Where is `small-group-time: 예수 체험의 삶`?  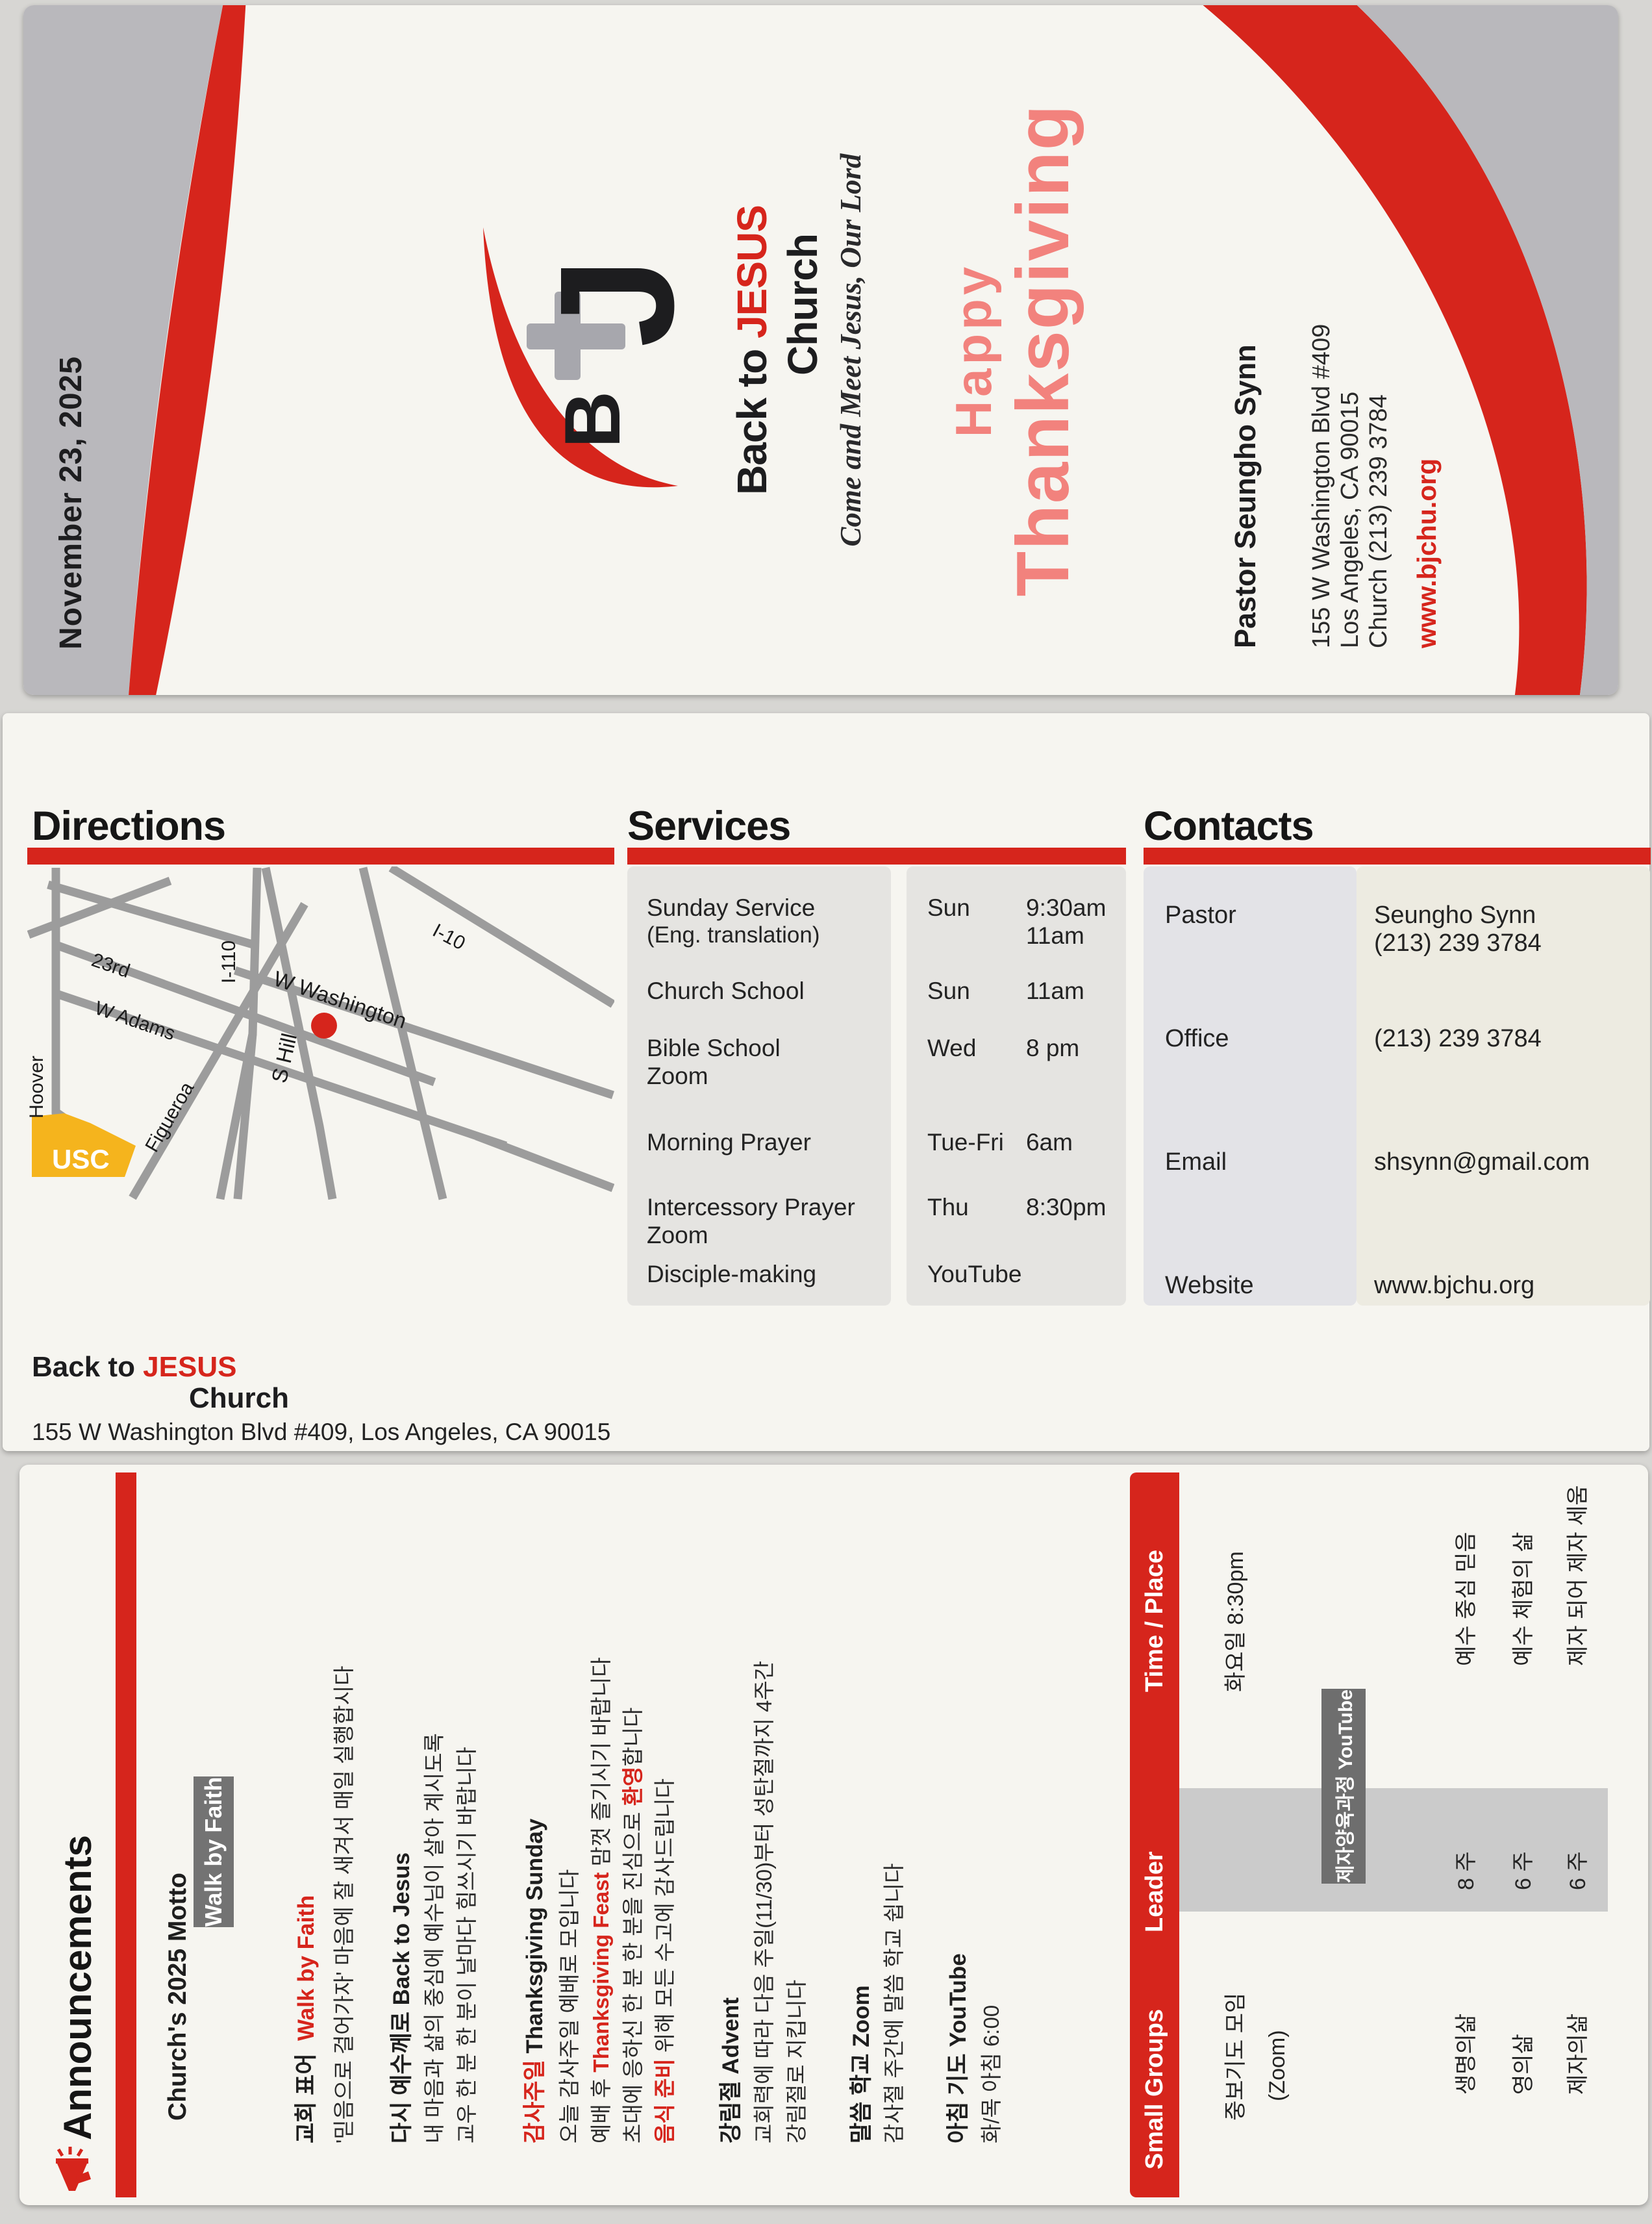
small-group-time: 예수 체험의 삶 is located at coordinates (1524, 1599).